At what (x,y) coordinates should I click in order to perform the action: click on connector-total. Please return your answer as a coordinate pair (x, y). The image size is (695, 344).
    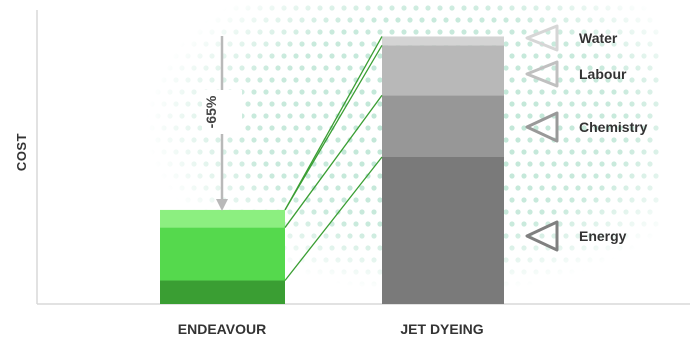
    Looking at the image, I should click on (333, 123).